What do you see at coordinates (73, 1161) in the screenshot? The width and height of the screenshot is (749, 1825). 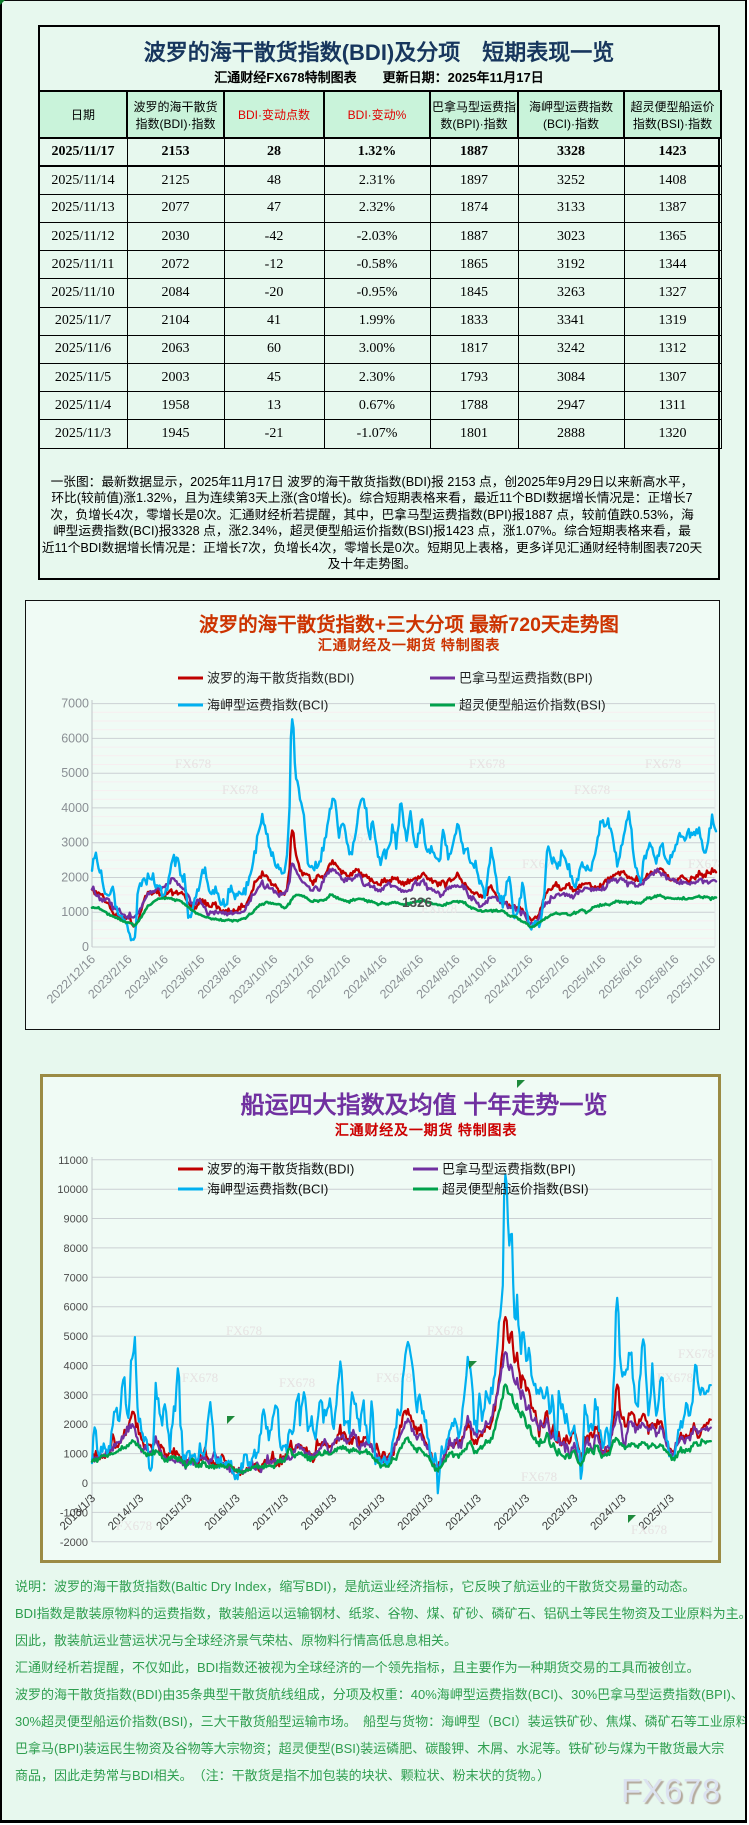 I see `svg-text: 11000` at bounding box center [73, 1161].